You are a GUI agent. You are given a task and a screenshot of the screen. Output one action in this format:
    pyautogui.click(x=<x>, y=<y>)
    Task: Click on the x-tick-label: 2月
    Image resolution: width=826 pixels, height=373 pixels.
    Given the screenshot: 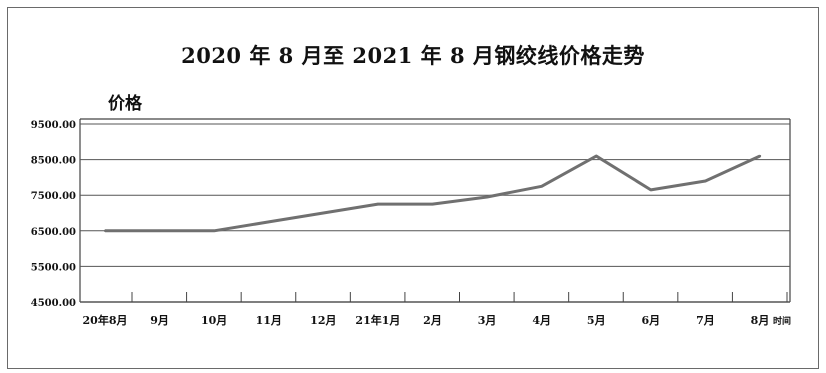 What is the action you would take?
    pyautogui.click(x=432, y=320)
    